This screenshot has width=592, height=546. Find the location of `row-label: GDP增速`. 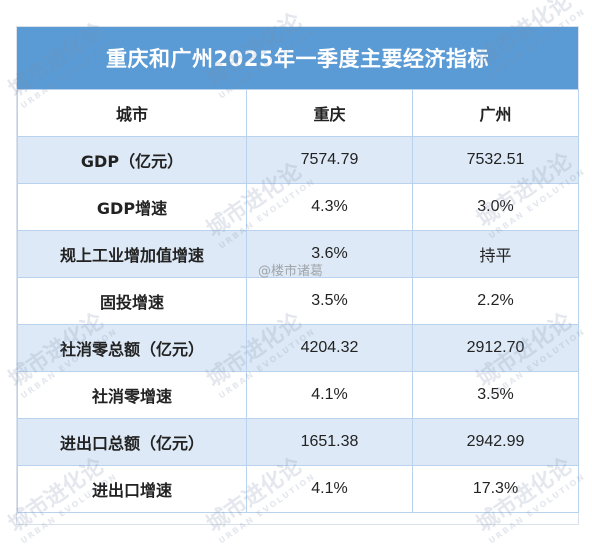

row-label: GDP增速 is located at coordinates (132, 207).